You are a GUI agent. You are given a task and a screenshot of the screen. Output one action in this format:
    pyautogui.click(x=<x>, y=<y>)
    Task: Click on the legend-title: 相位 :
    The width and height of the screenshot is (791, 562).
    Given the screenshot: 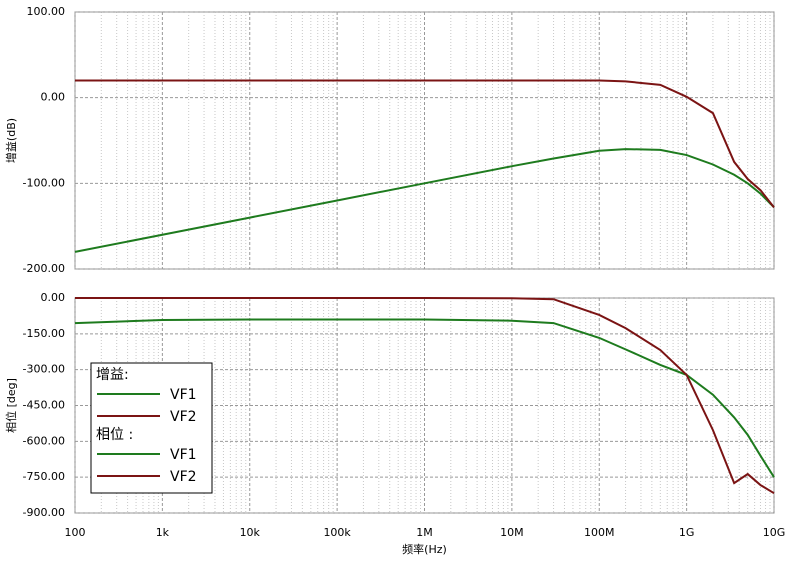 What is the action you would take?
    pyautogui.click(x=114, y=435)
    